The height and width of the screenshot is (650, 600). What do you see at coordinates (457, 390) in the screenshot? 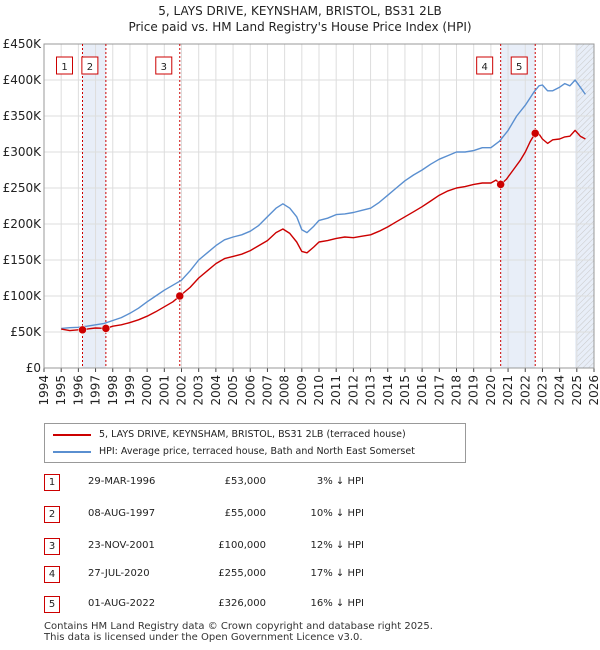
I see `x-tick-label: 2018` at bounding box center [457, 390].